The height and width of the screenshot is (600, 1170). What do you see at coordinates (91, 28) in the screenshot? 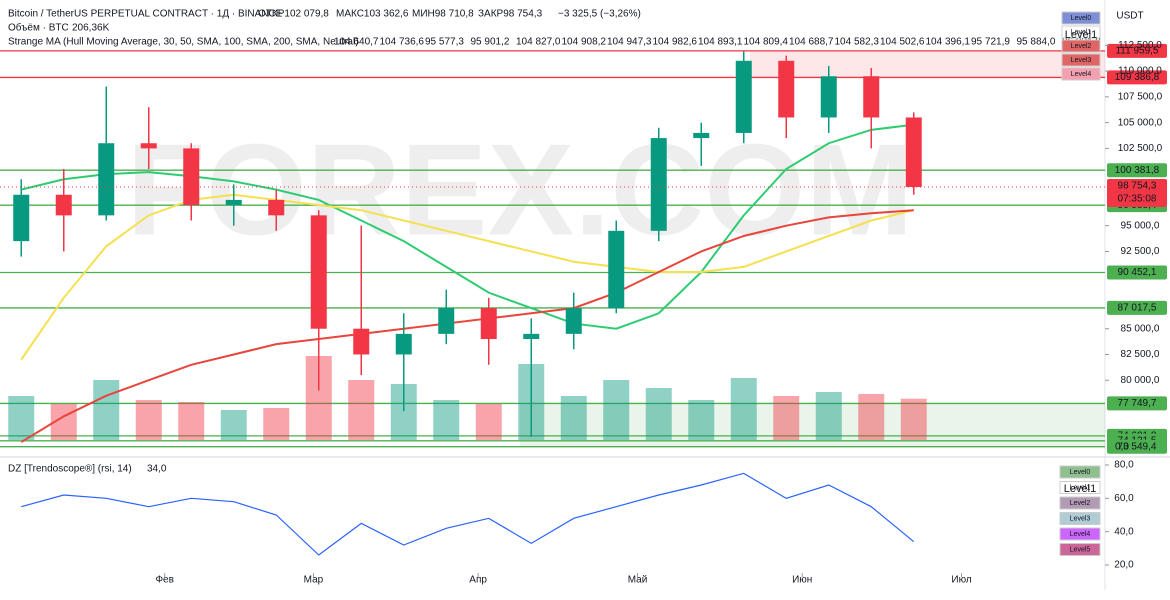
I see `volume-value: 206,36K` at bounding box center [91, 28].